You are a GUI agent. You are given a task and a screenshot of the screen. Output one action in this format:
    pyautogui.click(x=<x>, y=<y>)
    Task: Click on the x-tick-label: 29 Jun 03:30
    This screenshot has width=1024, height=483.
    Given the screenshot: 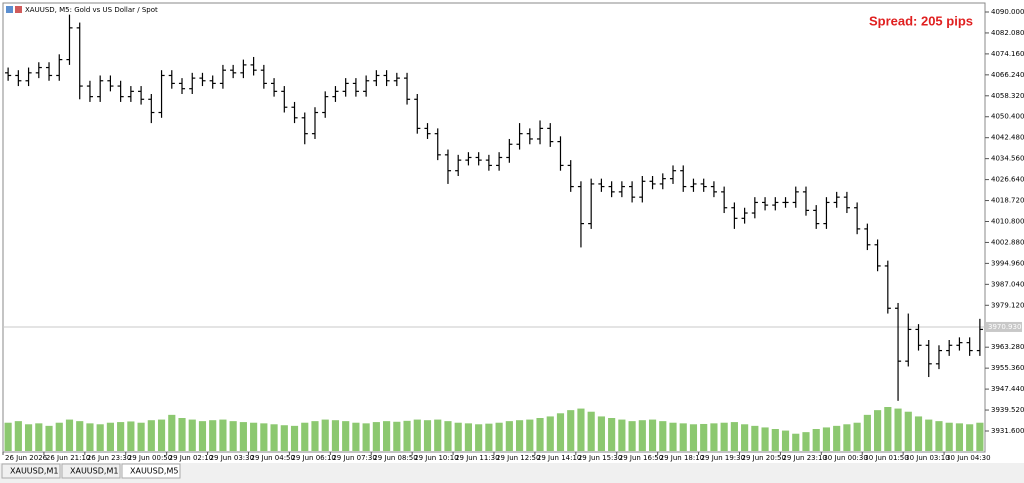 What is the action you would take?
    pyautogui.click(x=232, y=458)
    